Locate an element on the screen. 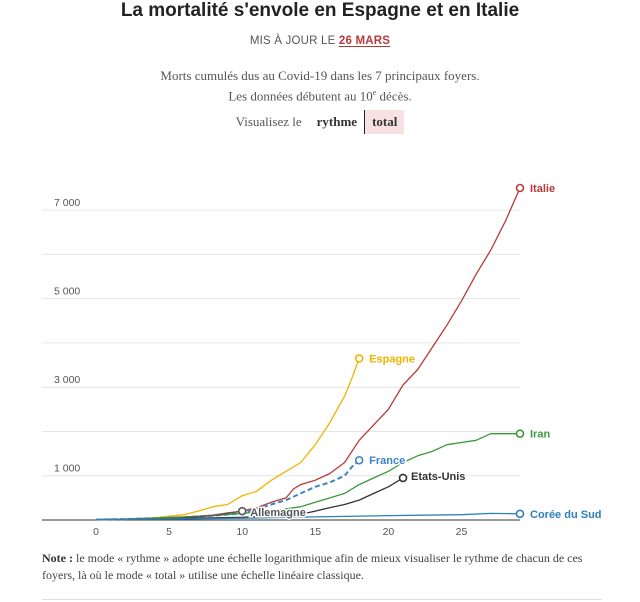 The height and width of the screenshot is (602, 640). series-label: Corée du Sud is located at coordinates (566, 515).